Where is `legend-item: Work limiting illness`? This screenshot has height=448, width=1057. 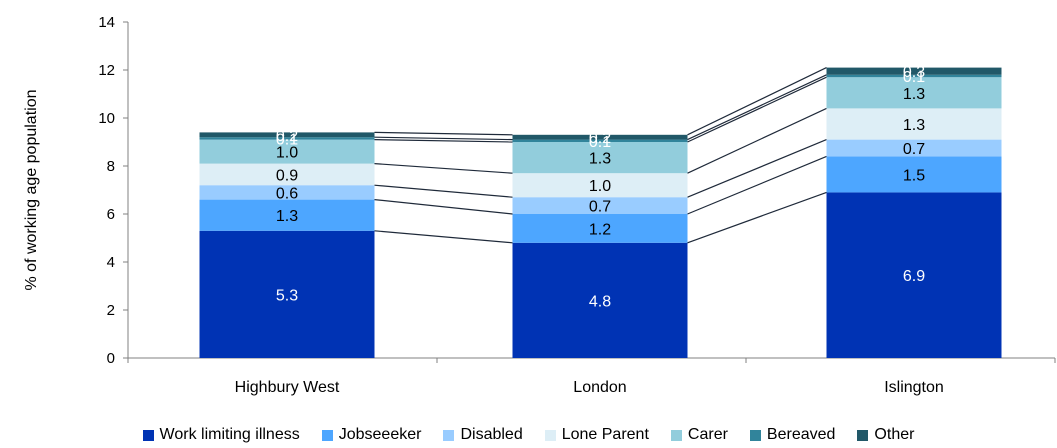 legend-item: Work limiting illness is located at coordinates (221, 435).